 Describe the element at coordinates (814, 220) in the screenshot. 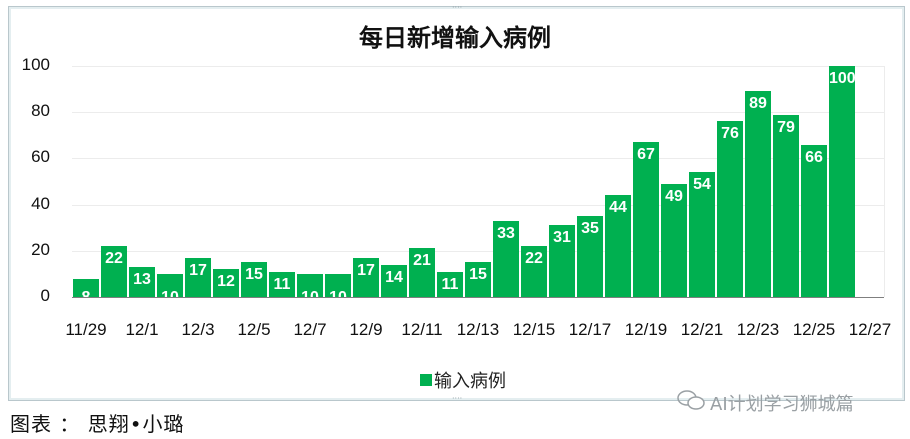

I see `bar: 66` at that location.